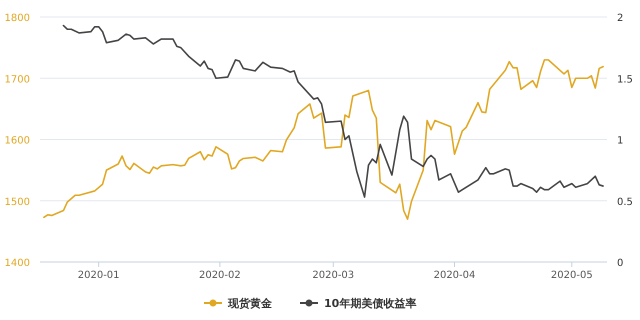 Image resolution: width=640 pixels, height=320 pixels. I want to click on y-tick-label: 1500, so click(17, 202).